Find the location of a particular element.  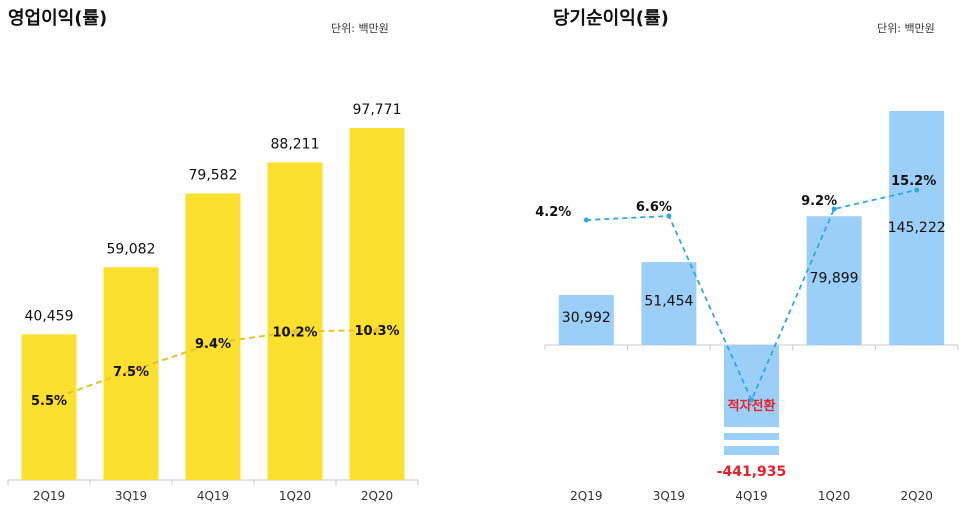

margin-label: 10.3% is located at coordinates (376, 331).